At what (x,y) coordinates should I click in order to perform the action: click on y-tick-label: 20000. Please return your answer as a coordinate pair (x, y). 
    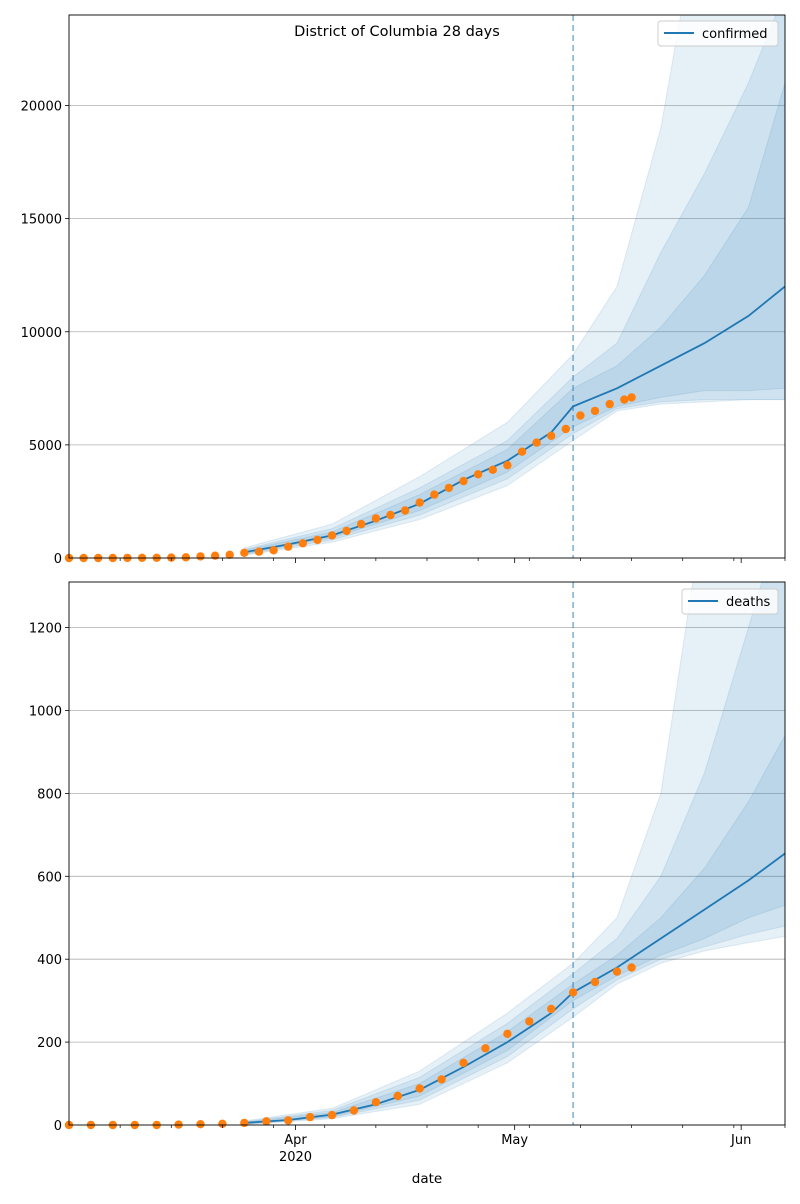
    Looking at the image, I should click on (41, 107).